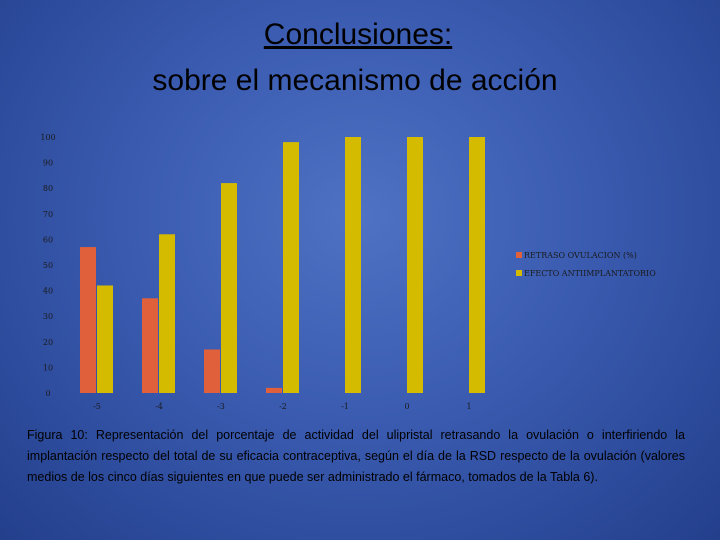  Describe the element at coordinates (97, 406) in the screenshot. I see `x-tick-label: -5` at that location.